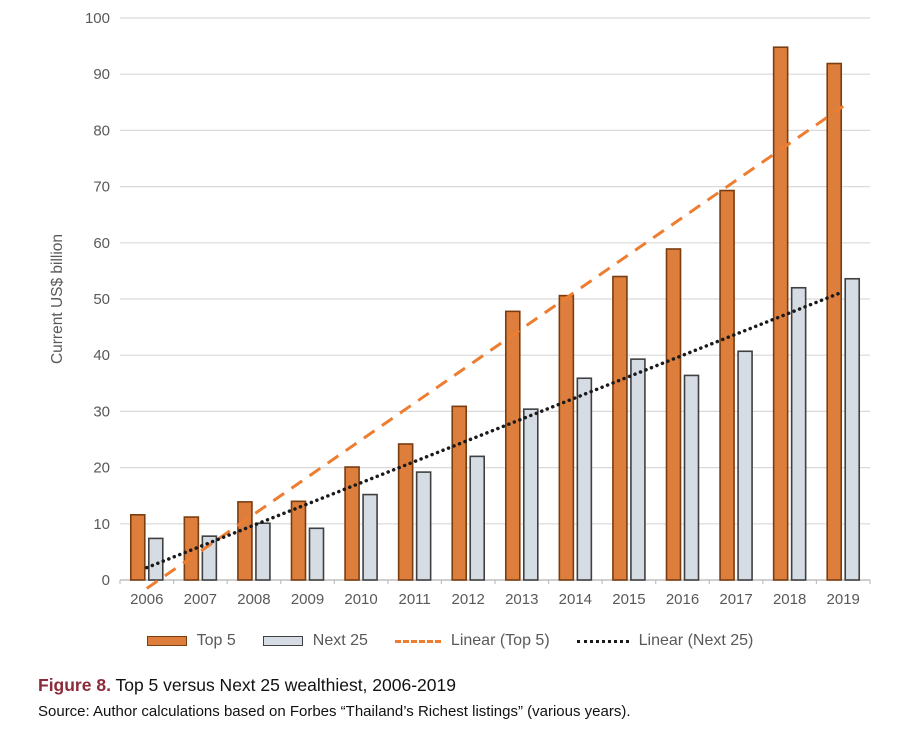  Describe the element at coordinates (673, 414) in the screenshot. I see `bar-top5-2016` at that location.